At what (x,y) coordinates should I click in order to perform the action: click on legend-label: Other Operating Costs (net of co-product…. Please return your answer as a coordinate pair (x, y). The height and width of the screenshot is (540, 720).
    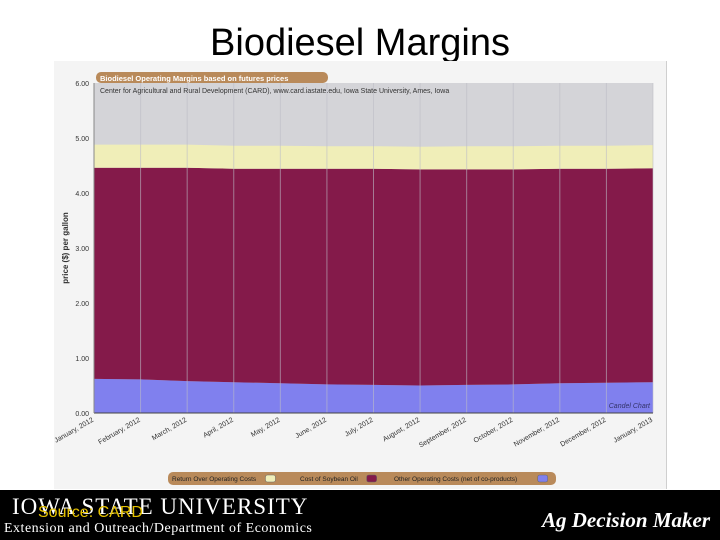
    Looking at the image, I should click on (455, 479).